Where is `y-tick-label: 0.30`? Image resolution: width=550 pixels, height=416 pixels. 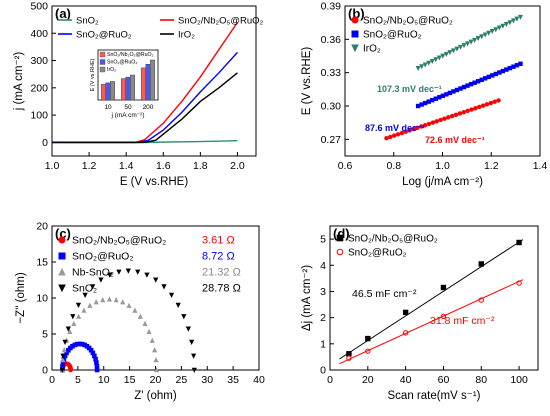 y-tick-label: 0.30 is located at coordinates (331, 107).